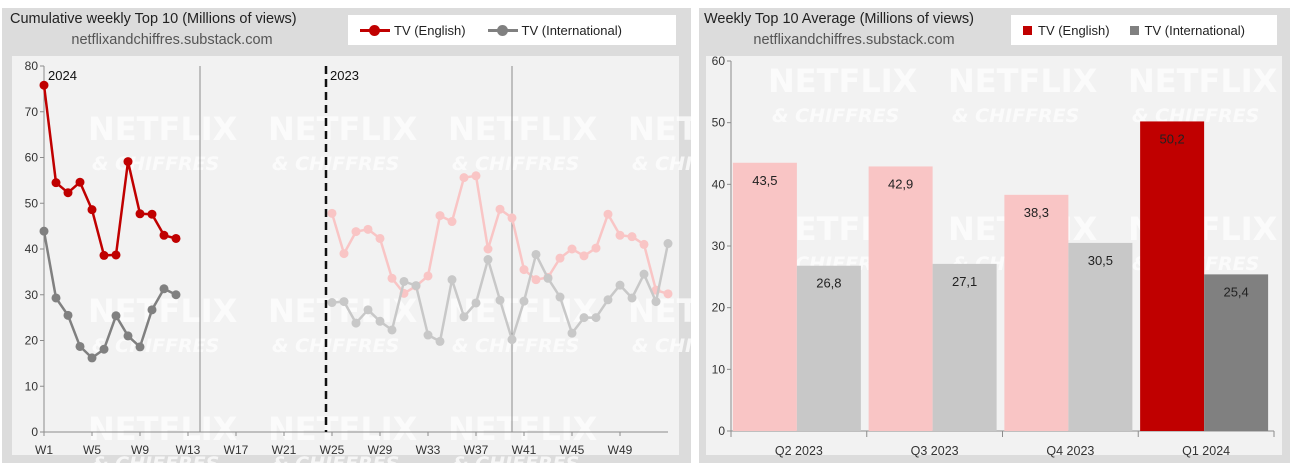 Image resolution: width=1292 pixels, height=471 pixels. What do you see at coordinates (375, 30) in the screenshot?
I see `legend-line-marker-icon` at bounding box center [375, 30].